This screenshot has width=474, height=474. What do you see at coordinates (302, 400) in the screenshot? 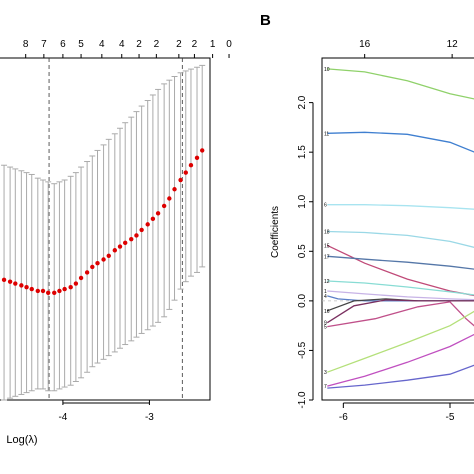
I see `y-axis-tick-label: -1.0` at bounding box center [302, 400].